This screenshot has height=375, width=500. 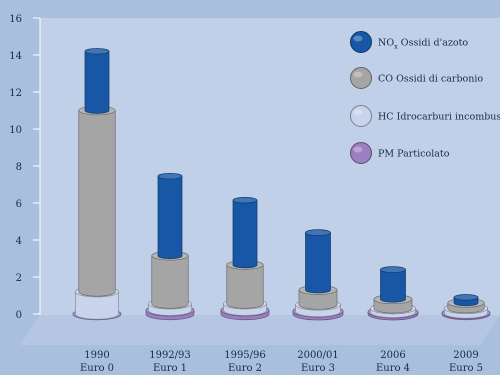 What do you see at coordinates (97, 368) in the screenshot?
I see `x-tick-sublabel: Euro 0` at bounding box center [97, 368].